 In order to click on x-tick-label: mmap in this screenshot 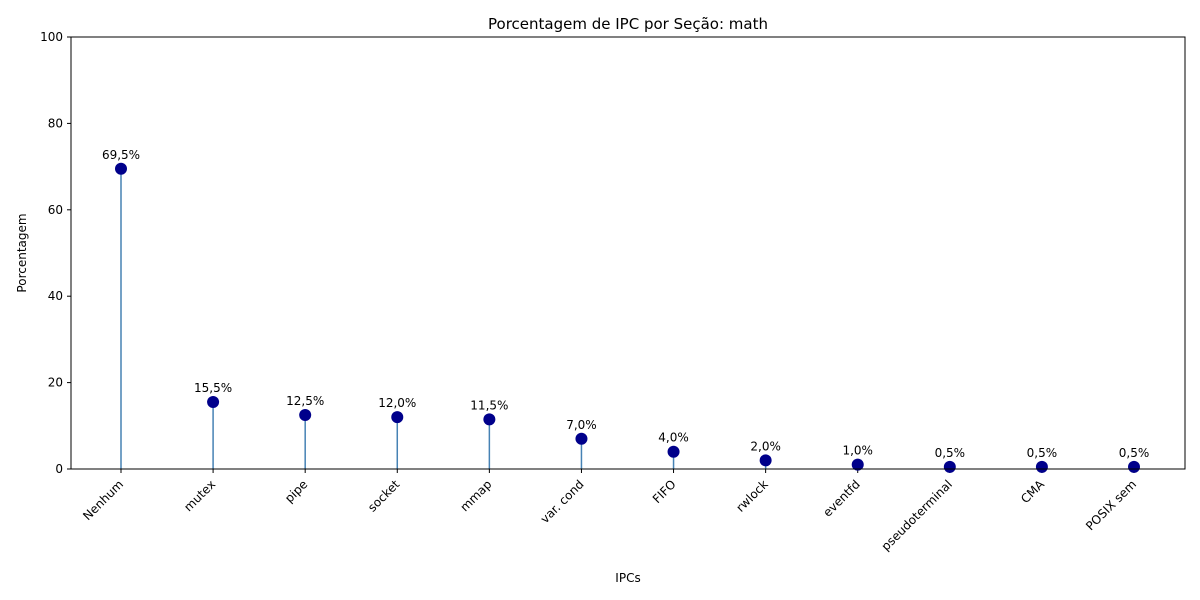, I will do `click(475, 495)`.